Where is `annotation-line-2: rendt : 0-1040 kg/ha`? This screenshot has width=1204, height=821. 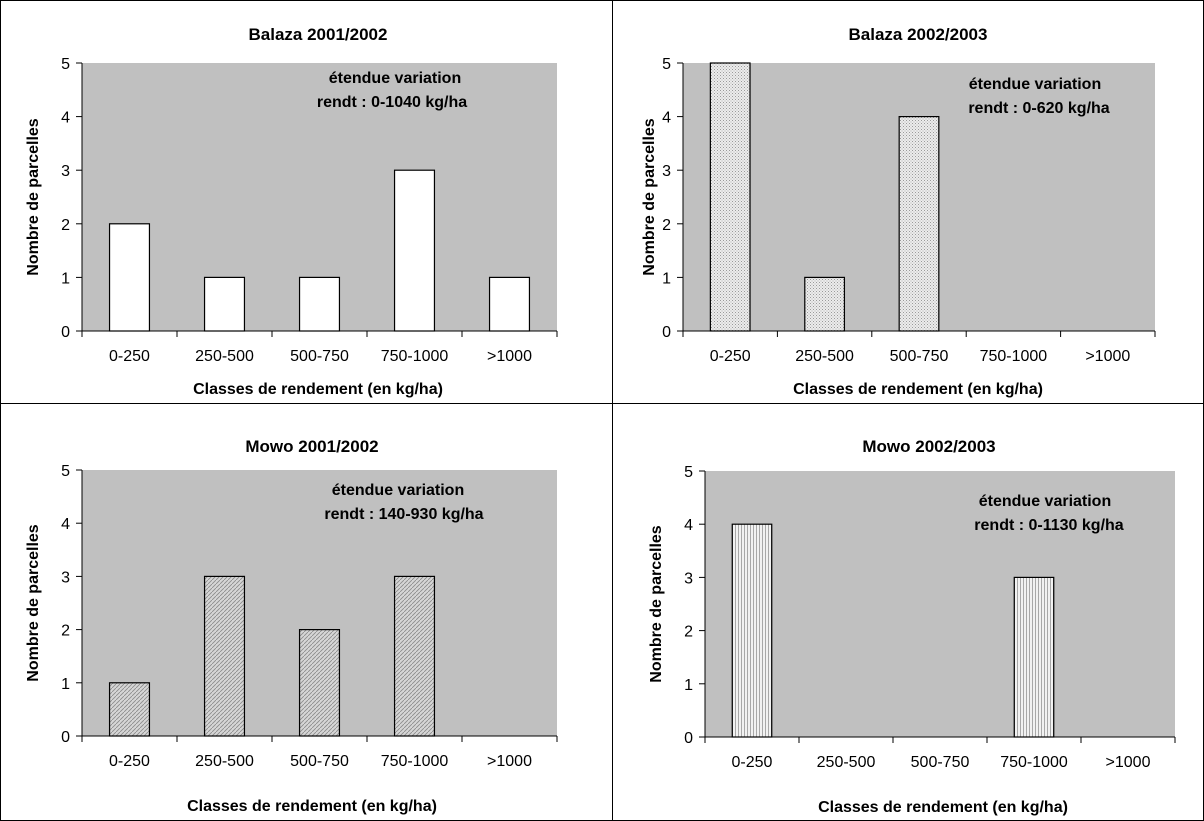
annotation-line-2: rendt : 0-1040 kg/ha is located at coordinates (392, 102).